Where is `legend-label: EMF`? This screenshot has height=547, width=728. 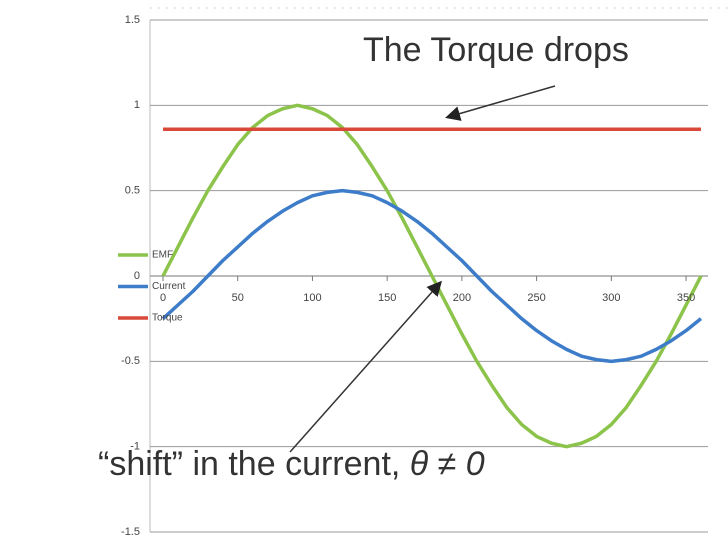
legend-label: EMF is located at coordinates (162, 255).